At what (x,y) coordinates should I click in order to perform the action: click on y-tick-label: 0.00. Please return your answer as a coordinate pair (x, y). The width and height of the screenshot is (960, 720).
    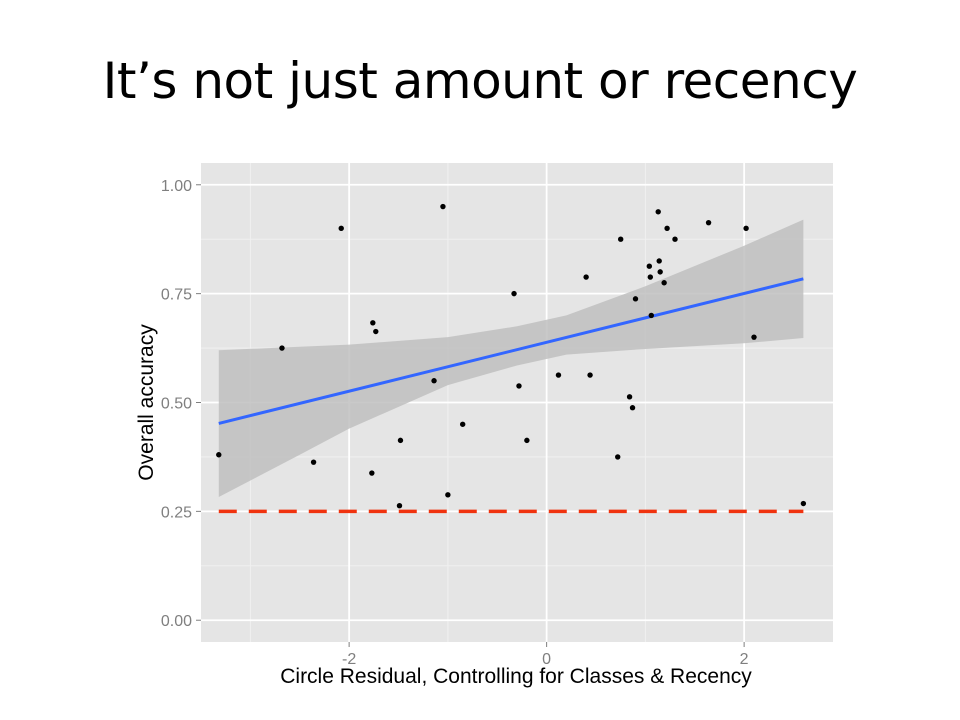
    Looking at the image, I should click on (176, 621).